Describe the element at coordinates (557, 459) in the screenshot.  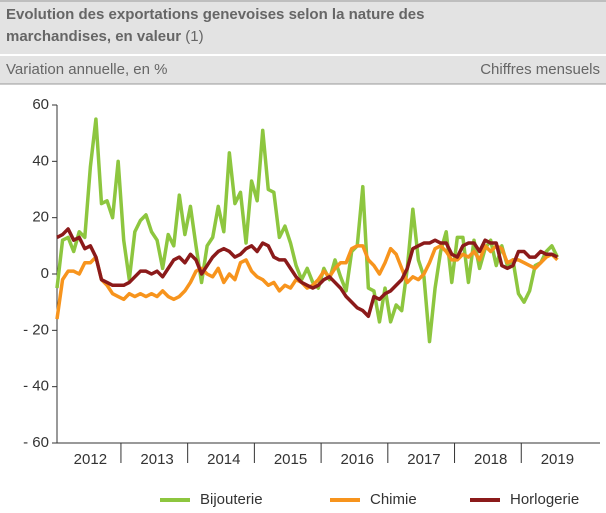
I see `x-tick-label: 2019` at that location.